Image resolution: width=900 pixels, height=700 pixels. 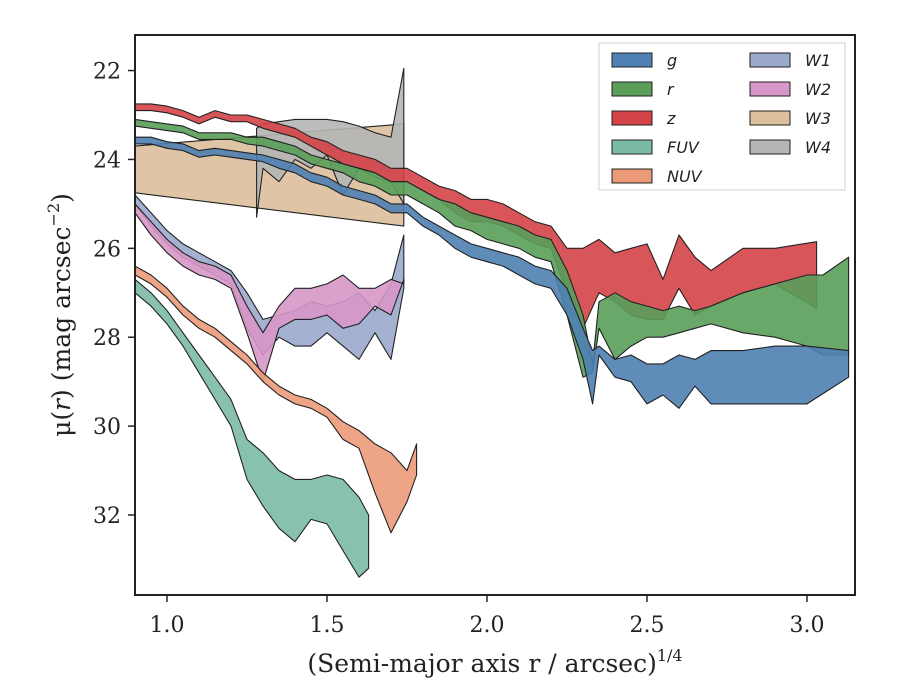 What do you see at coordinates (632, 60) in the screenshot?
I see `legend-swatch-g` at bounding box center [632, 60].